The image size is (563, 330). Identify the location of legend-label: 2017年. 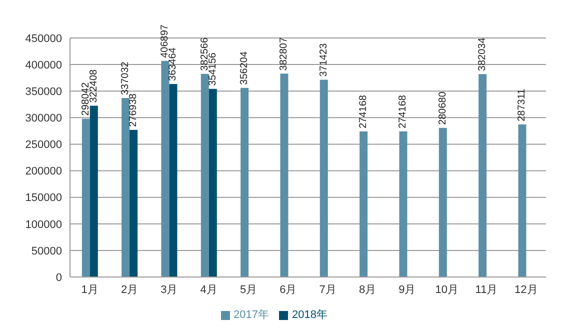
(251, 315).